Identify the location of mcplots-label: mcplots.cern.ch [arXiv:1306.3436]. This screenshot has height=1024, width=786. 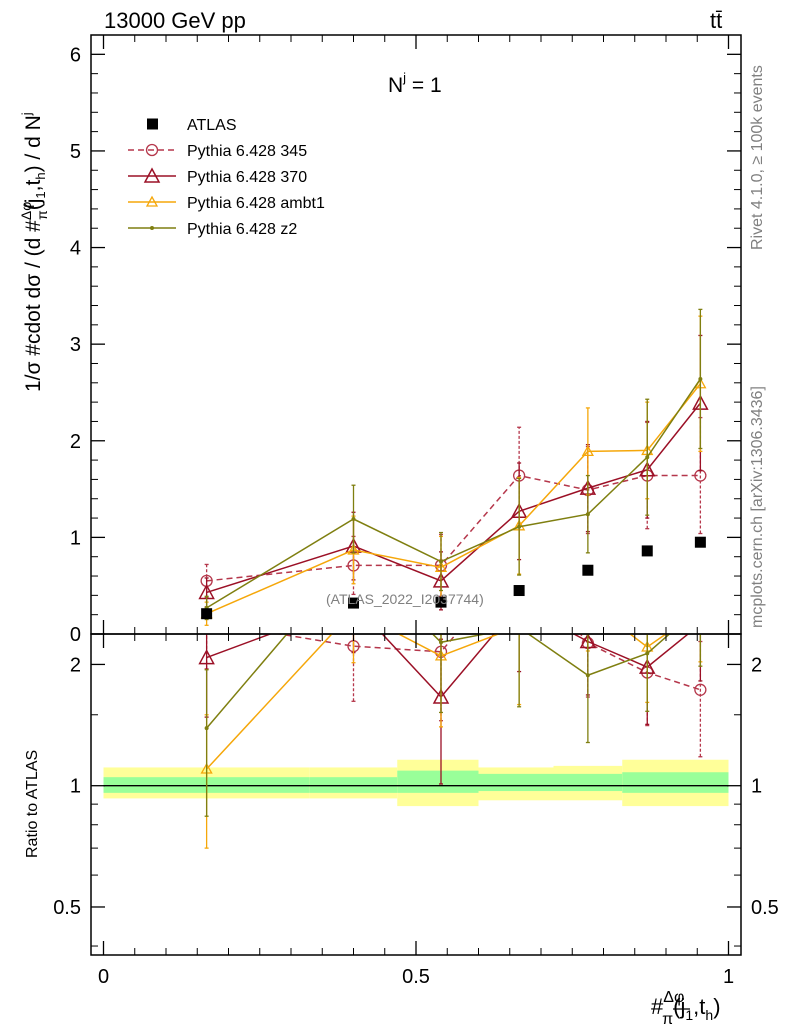
(757, 507).